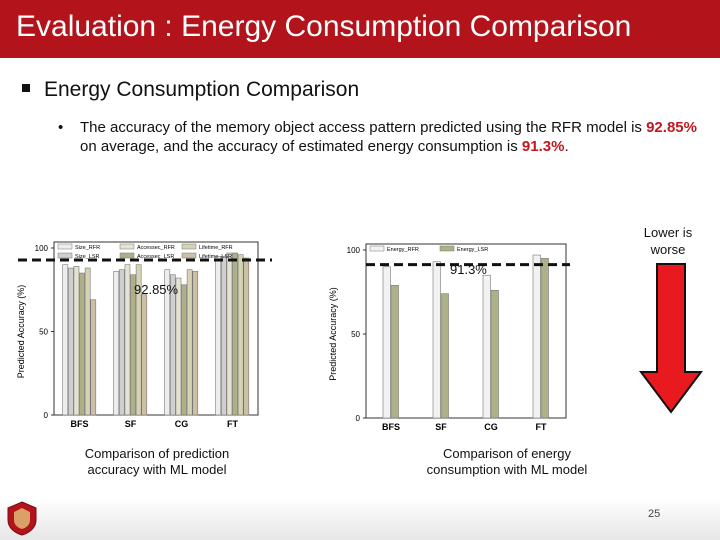 The width and height of the screenshot is (720, 540). What do you see at coordinates (144, 355) in the screenshot?
I see `bar-Lifetime_LSR-SF` at bounding box center [144, 355].